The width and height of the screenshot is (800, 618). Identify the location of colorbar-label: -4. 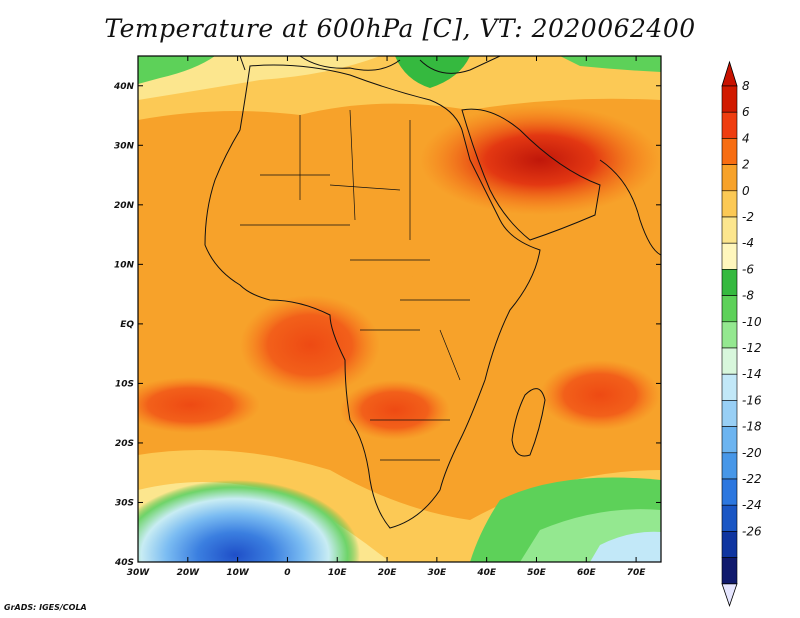
(748, 243).